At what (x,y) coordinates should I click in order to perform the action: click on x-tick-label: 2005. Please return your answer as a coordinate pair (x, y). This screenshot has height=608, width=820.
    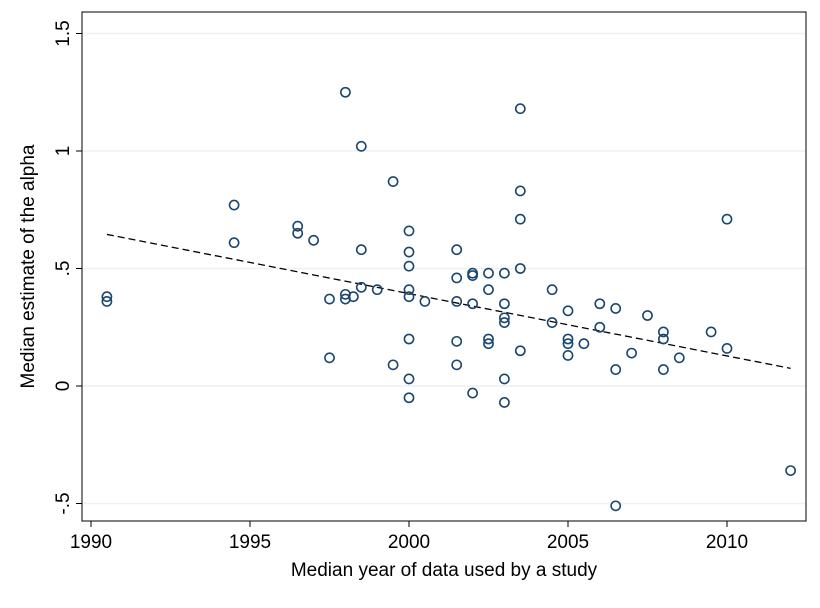
    Looking at the image, I should click on (568, 542).